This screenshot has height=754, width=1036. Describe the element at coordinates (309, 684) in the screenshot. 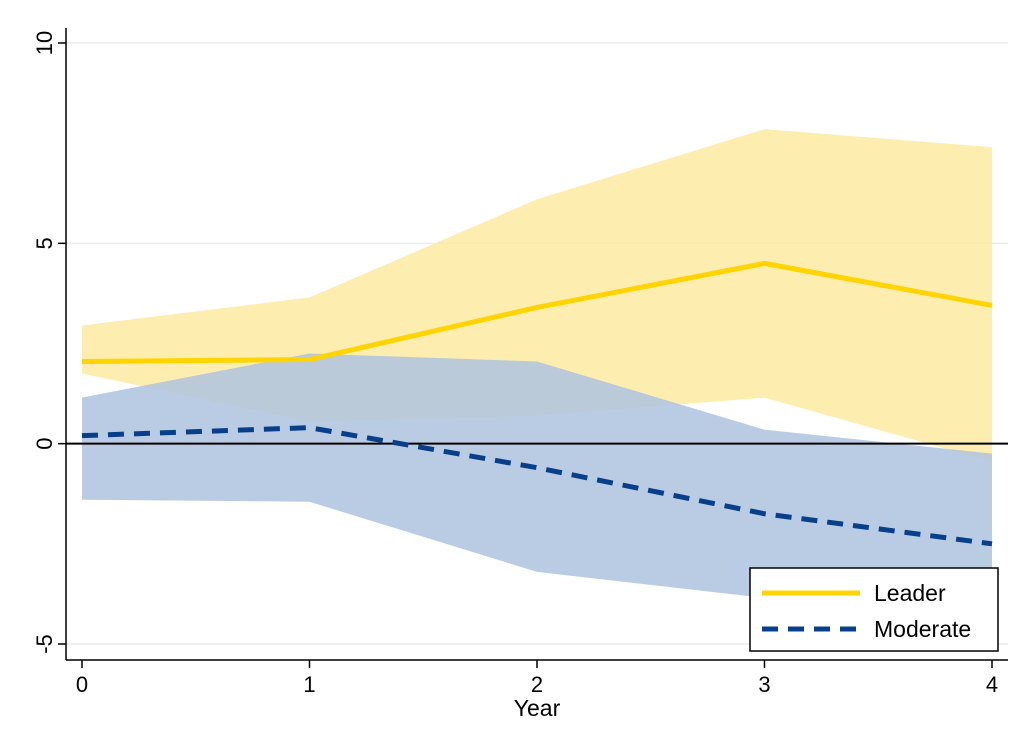

I see `x-tick-label-1: 1` at that location.